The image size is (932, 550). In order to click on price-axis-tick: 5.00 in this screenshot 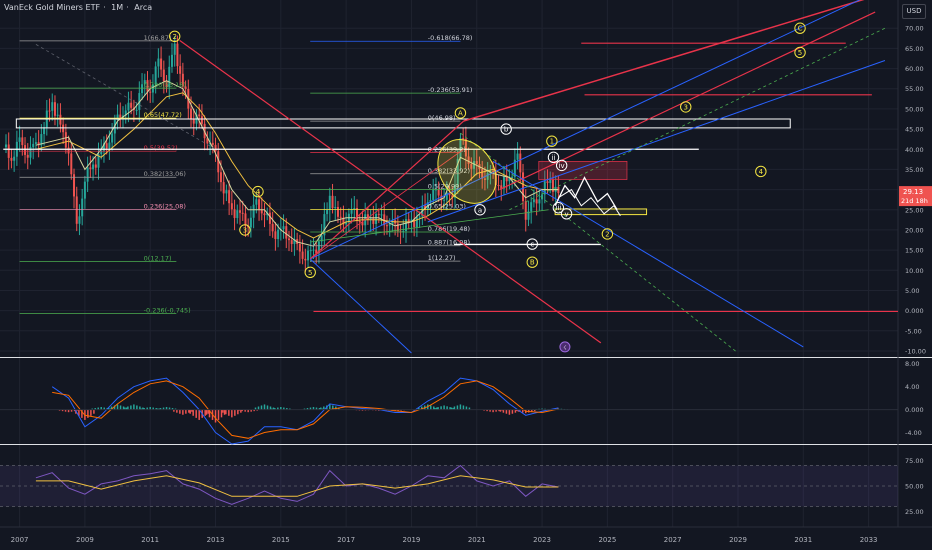, I will do `click(912, 291)`.